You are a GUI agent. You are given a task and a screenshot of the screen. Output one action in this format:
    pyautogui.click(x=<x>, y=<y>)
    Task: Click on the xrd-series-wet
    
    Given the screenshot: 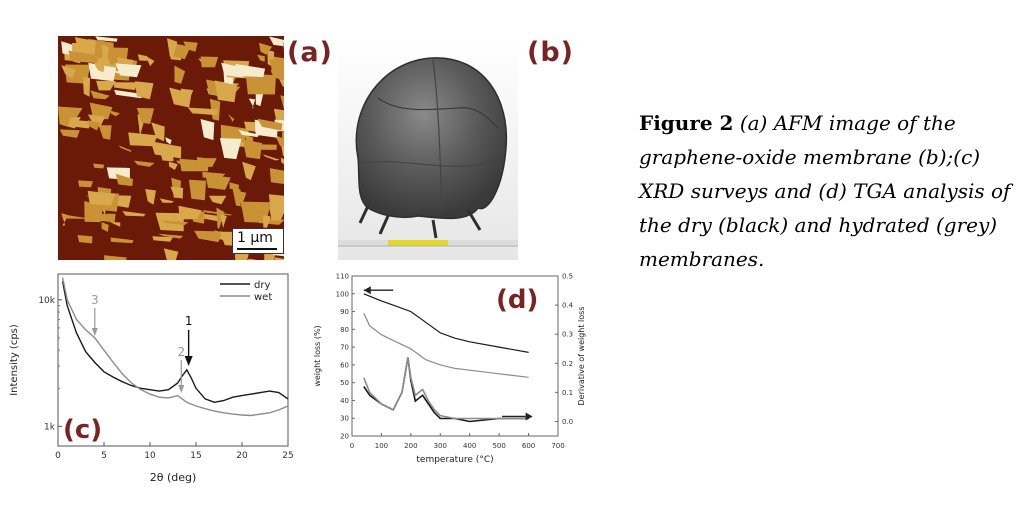 What is the action you would take?
    pyautogui.click(x=175, y=347)
    